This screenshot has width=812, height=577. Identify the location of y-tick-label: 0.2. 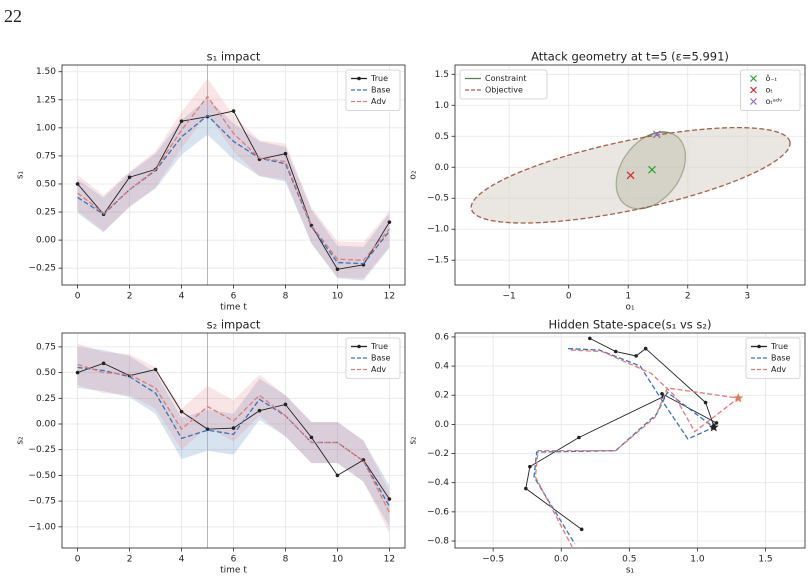
(442, 396).